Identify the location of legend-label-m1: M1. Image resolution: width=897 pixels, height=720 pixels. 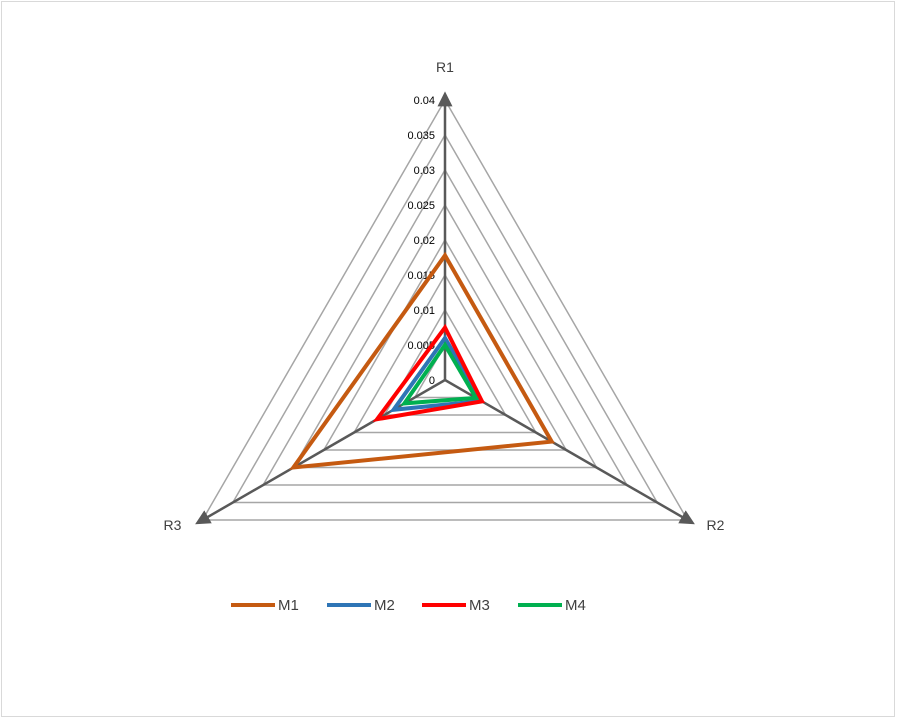
(288, 605).